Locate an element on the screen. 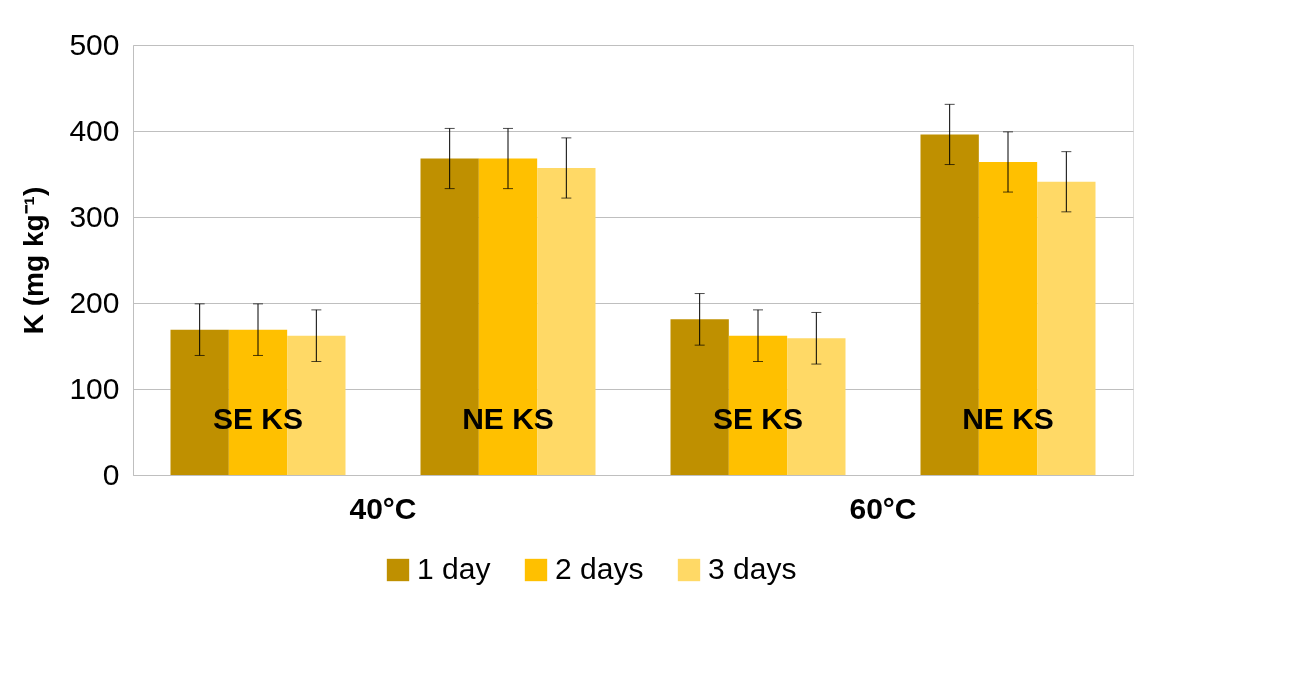 Image resolution: width=1304 pixels, height=688 pixels. y-tick-label: 200 is located at coordinates (94, 302).